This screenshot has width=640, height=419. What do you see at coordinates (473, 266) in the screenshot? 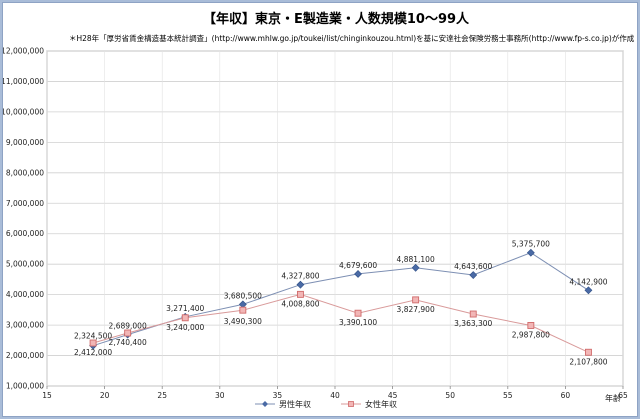
I see `data-label: 4,643,600` at bounding box center [473, 266].